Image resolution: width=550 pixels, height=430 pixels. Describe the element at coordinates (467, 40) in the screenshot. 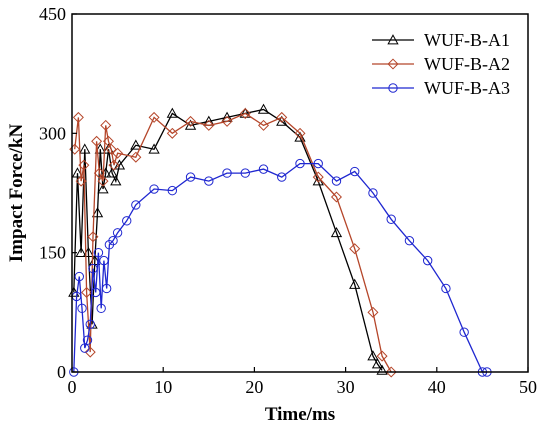

I see `legend-label: WUF-B-A1` at that location.